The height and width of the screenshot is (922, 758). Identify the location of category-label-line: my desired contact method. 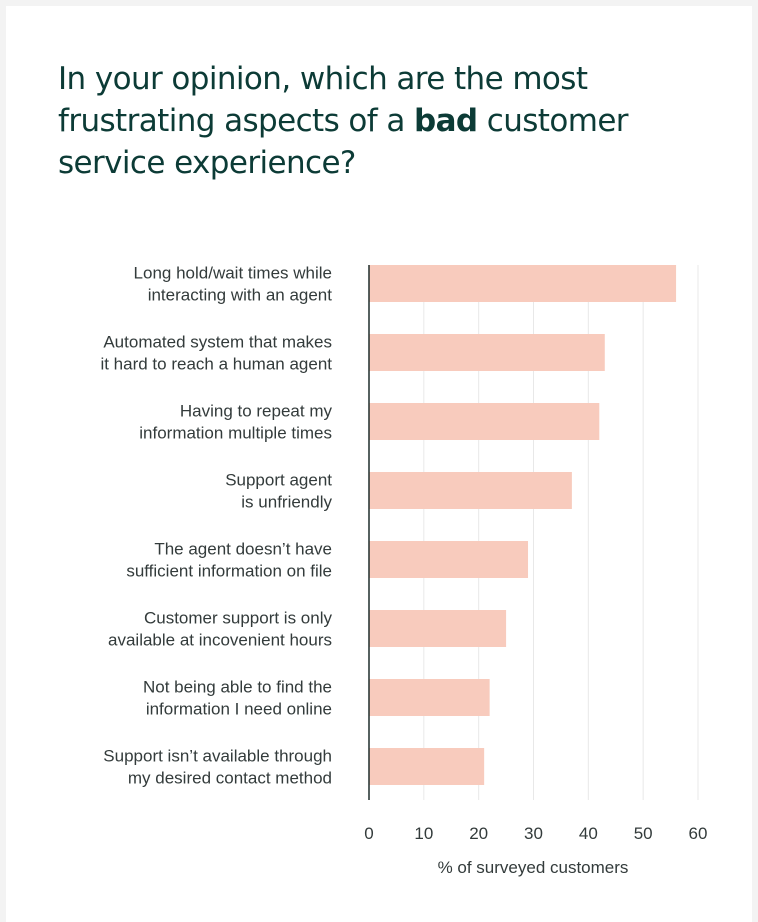
(230, 778).